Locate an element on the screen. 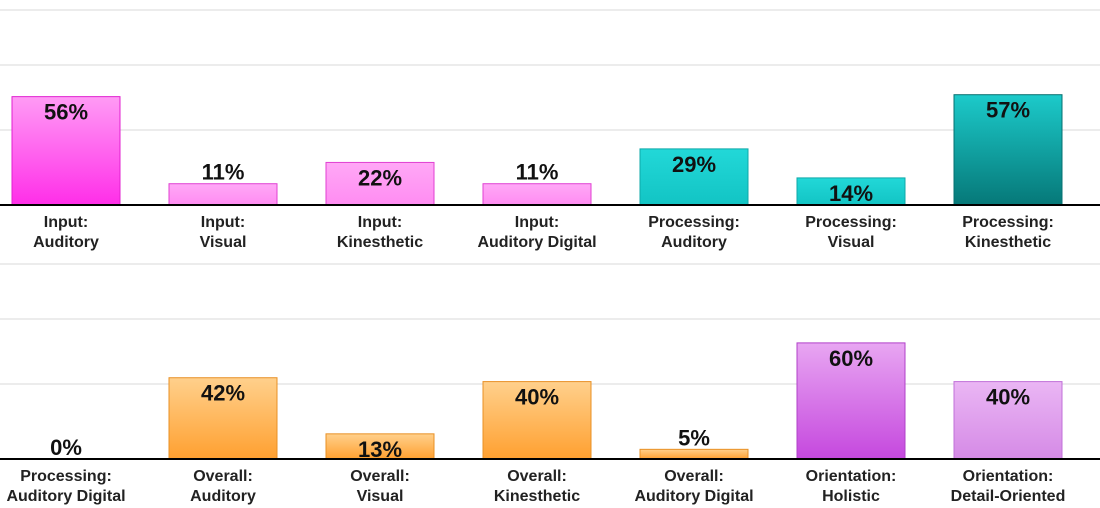 This screenshot has height=508, width=1100. data-label: 14% is located at coordinates (851, 193).